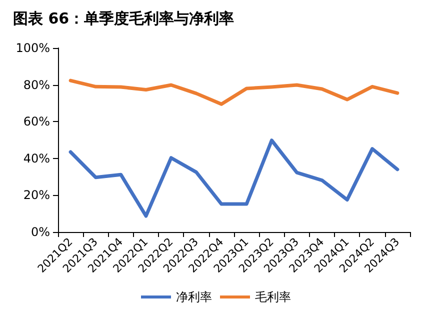 This screenshot has width=432, height=320. I want to click on y-tick-label: 40%, so click(36, 158).